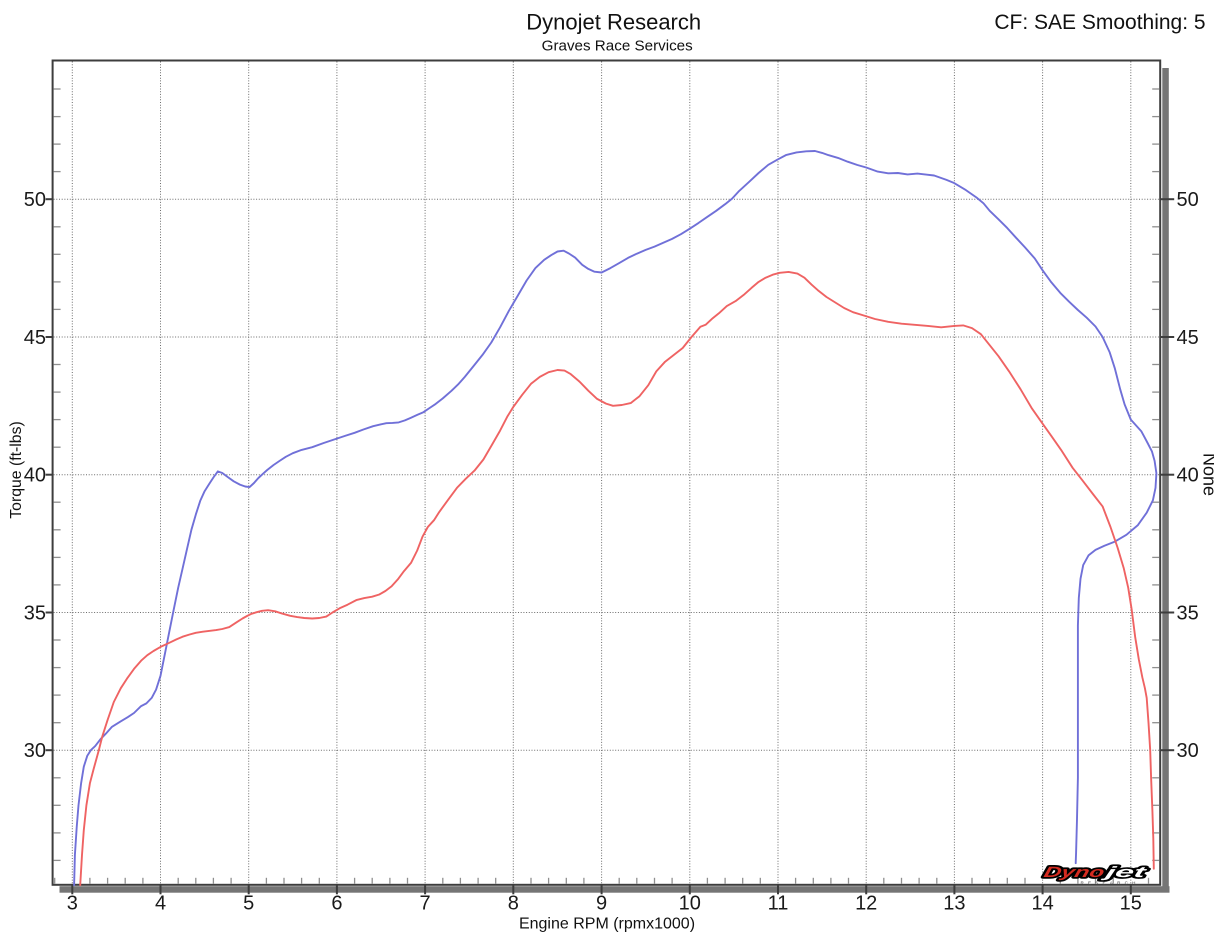 The height and width of the screenshot is (941, 1214). What do you see at coordinates (613, 22) in the screenshot?
I see `svg-text: Dynojet Research` at bounding box center [613, 22].